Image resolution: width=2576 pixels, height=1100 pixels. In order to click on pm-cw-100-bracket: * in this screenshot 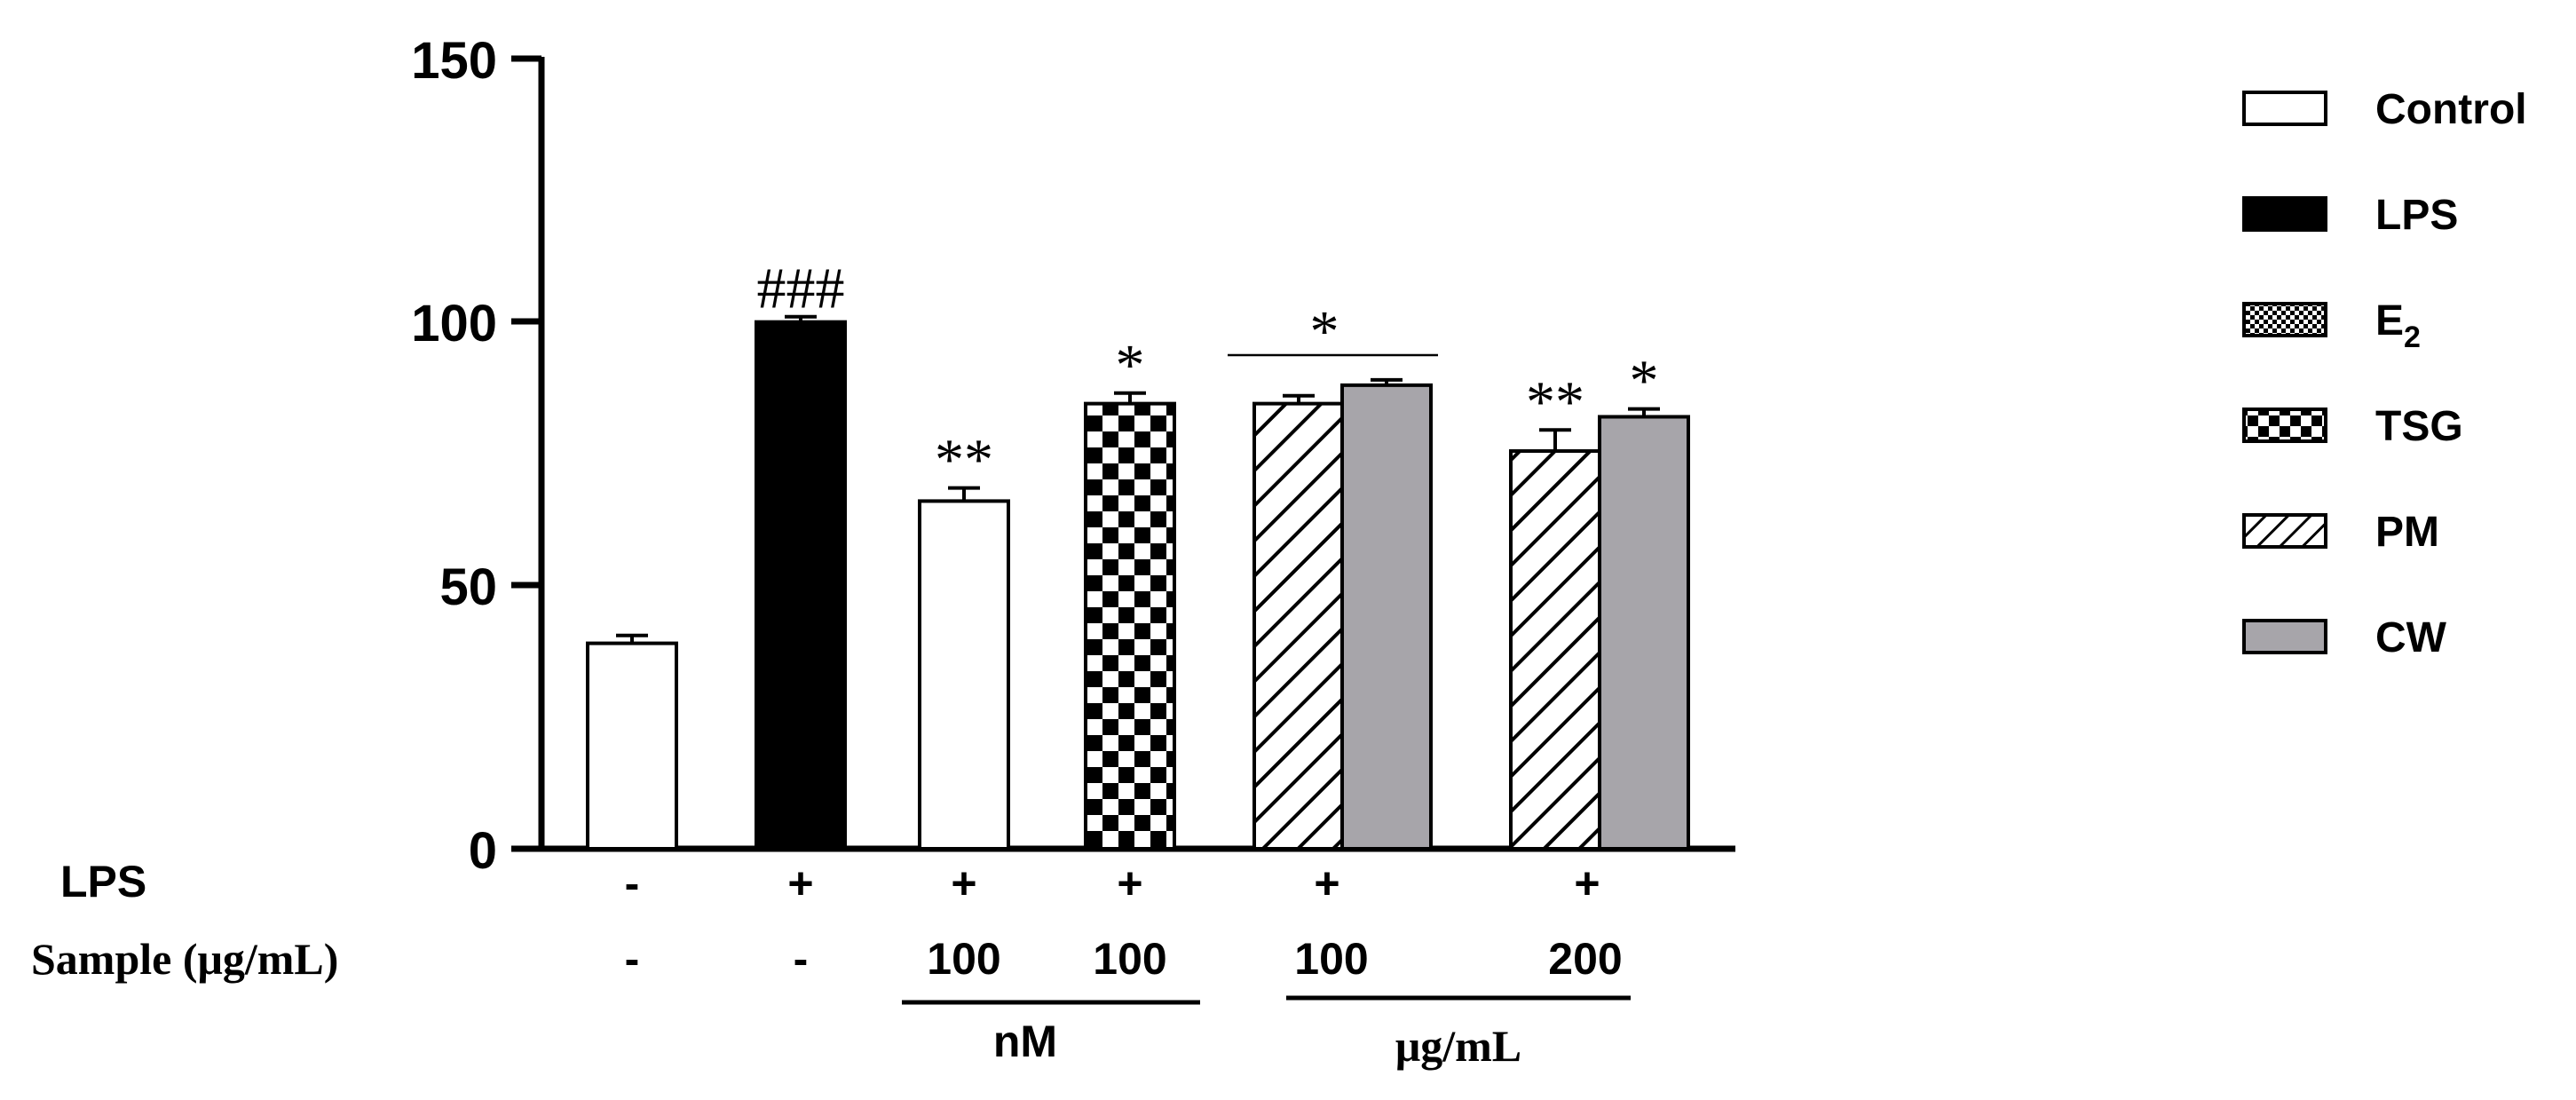, I will do `click(1333, 332)`.